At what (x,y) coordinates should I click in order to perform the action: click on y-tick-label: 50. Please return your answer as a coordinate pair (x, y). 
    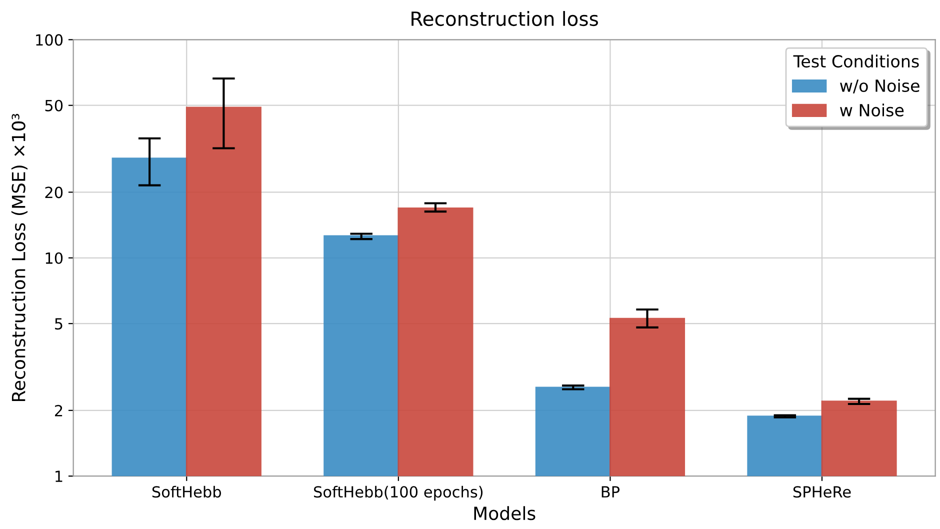
    Looking at the image, I should click on (54, 106).